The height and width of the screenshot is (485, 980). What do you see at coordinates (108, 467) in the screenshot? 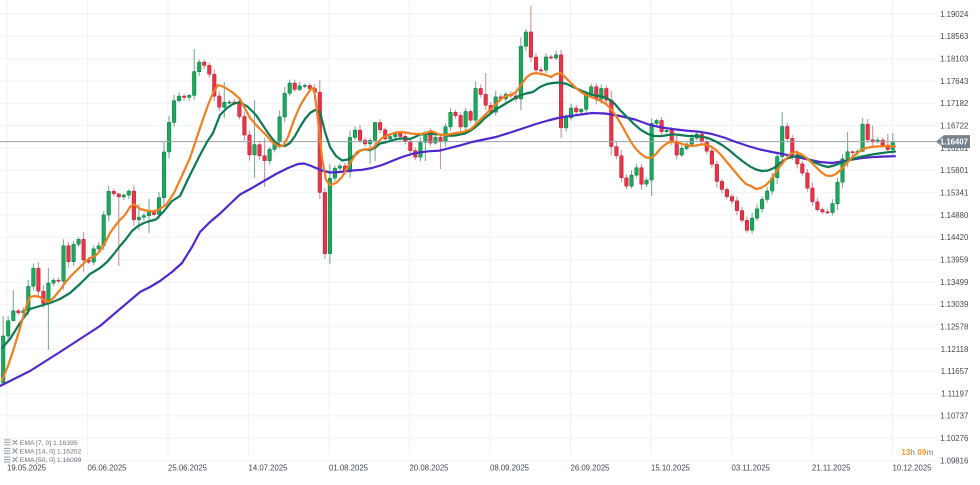
I see `svg-text: 06.06.2025` at bounding box center [108, 467].